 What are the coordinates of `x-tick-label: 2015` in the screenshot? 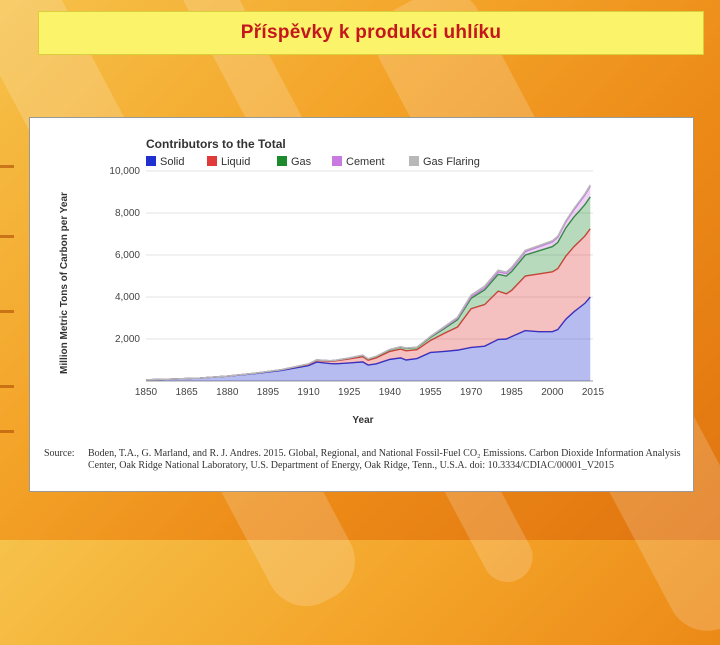 It's located at (593, 392).